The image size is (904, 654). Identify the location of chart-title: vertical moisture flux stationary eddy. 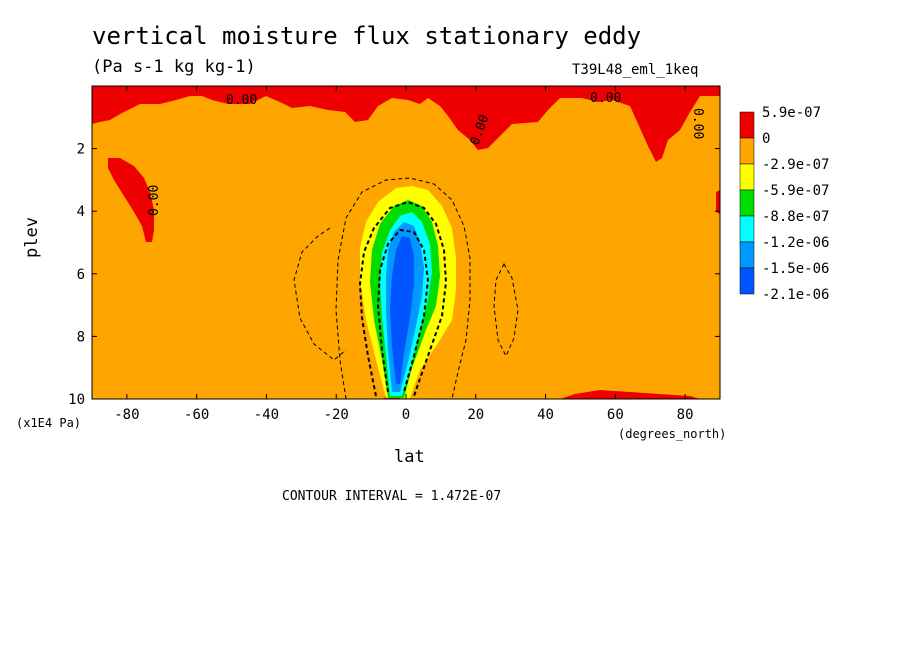
(367, 36).